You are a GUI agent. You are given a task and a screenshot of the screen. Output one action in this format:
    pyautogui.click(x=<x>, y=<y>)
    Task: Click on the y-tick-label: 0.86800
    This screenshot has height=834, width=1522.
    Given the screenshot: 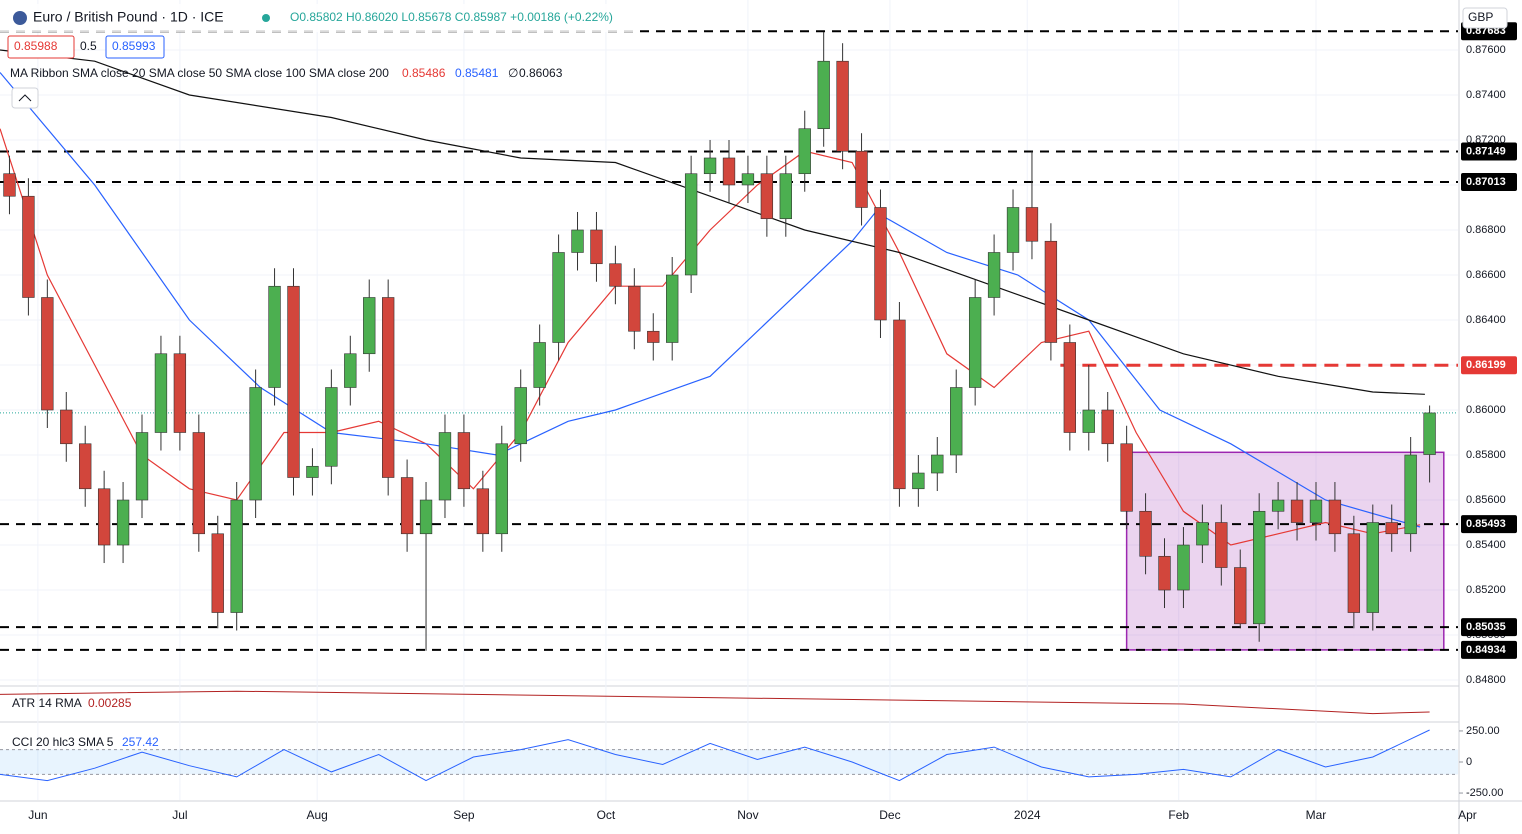 What is the action you would take?
    pyautogui.click(x=1486, y=230)
    